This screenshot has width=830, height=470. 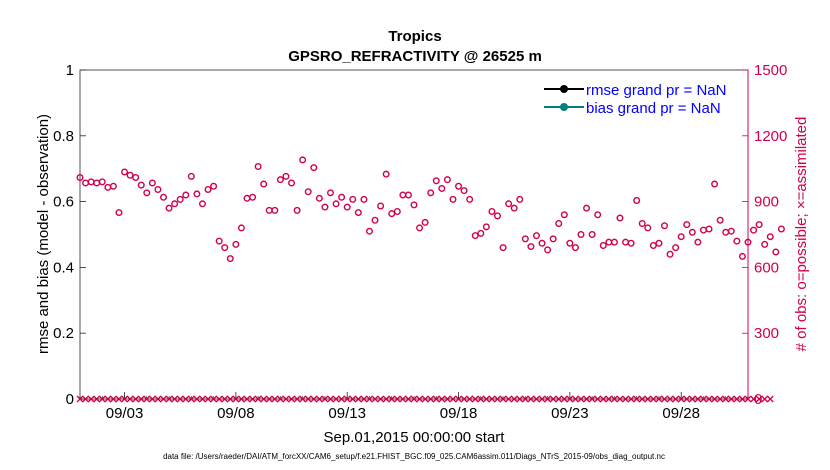 I want to click on x-tick-label: 09/18, so click(x=459, y=413).